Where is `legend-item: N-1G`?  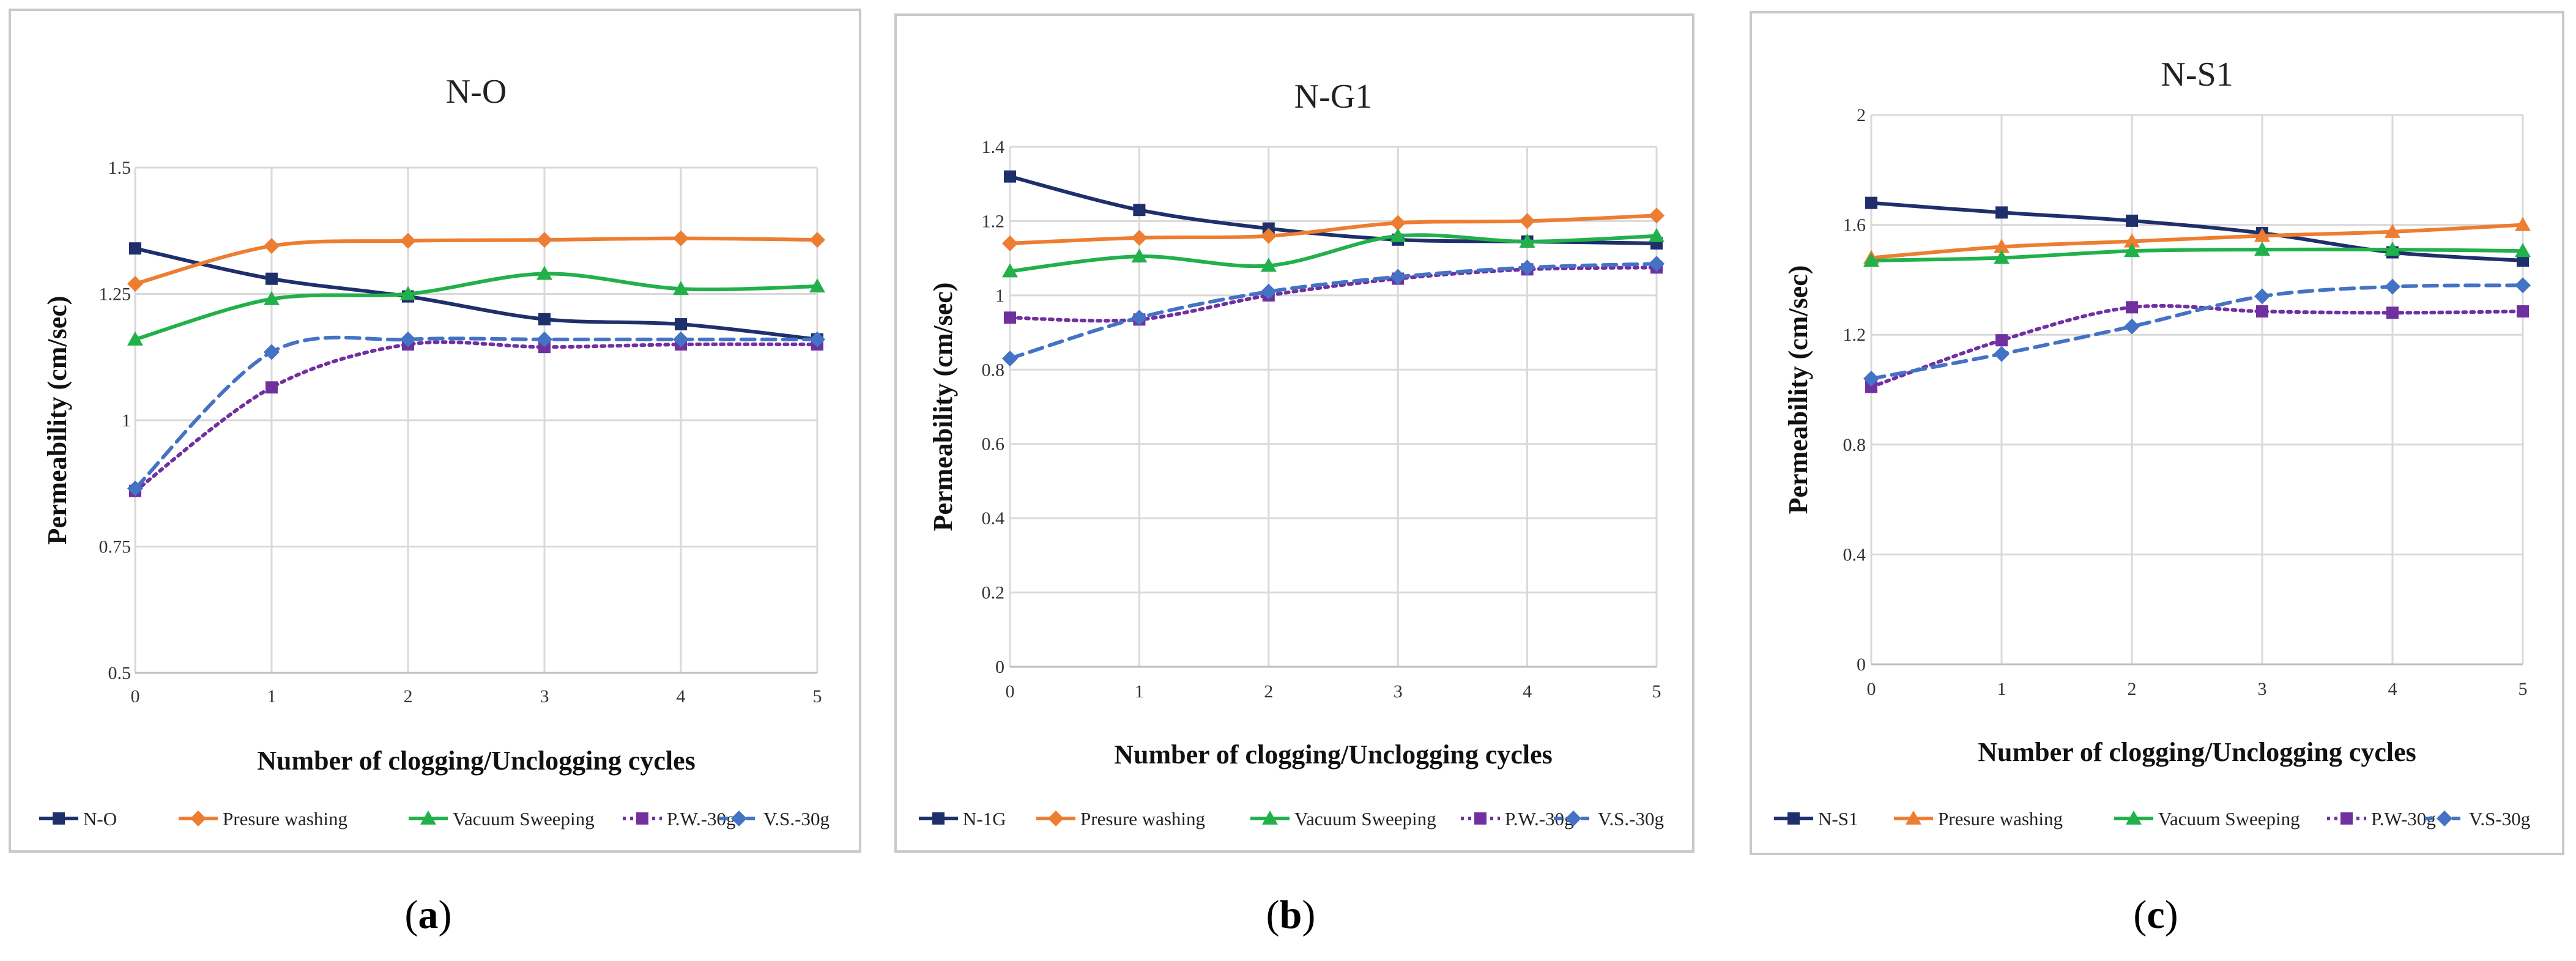
legend-item: N-1G is located at coordinates (962, 818).